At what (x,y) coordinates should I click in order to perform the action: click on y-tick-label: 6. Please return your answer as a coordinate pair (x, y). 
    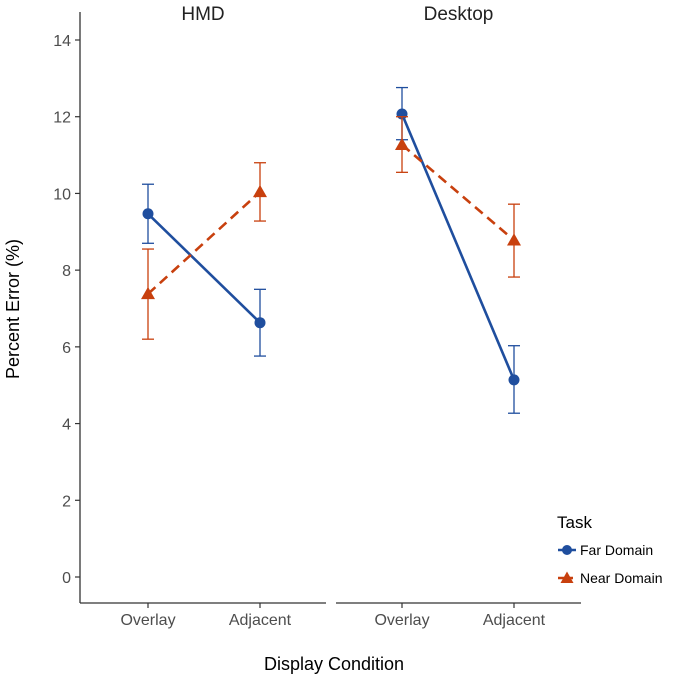
    Looking at the image, I should click on (66, 348).